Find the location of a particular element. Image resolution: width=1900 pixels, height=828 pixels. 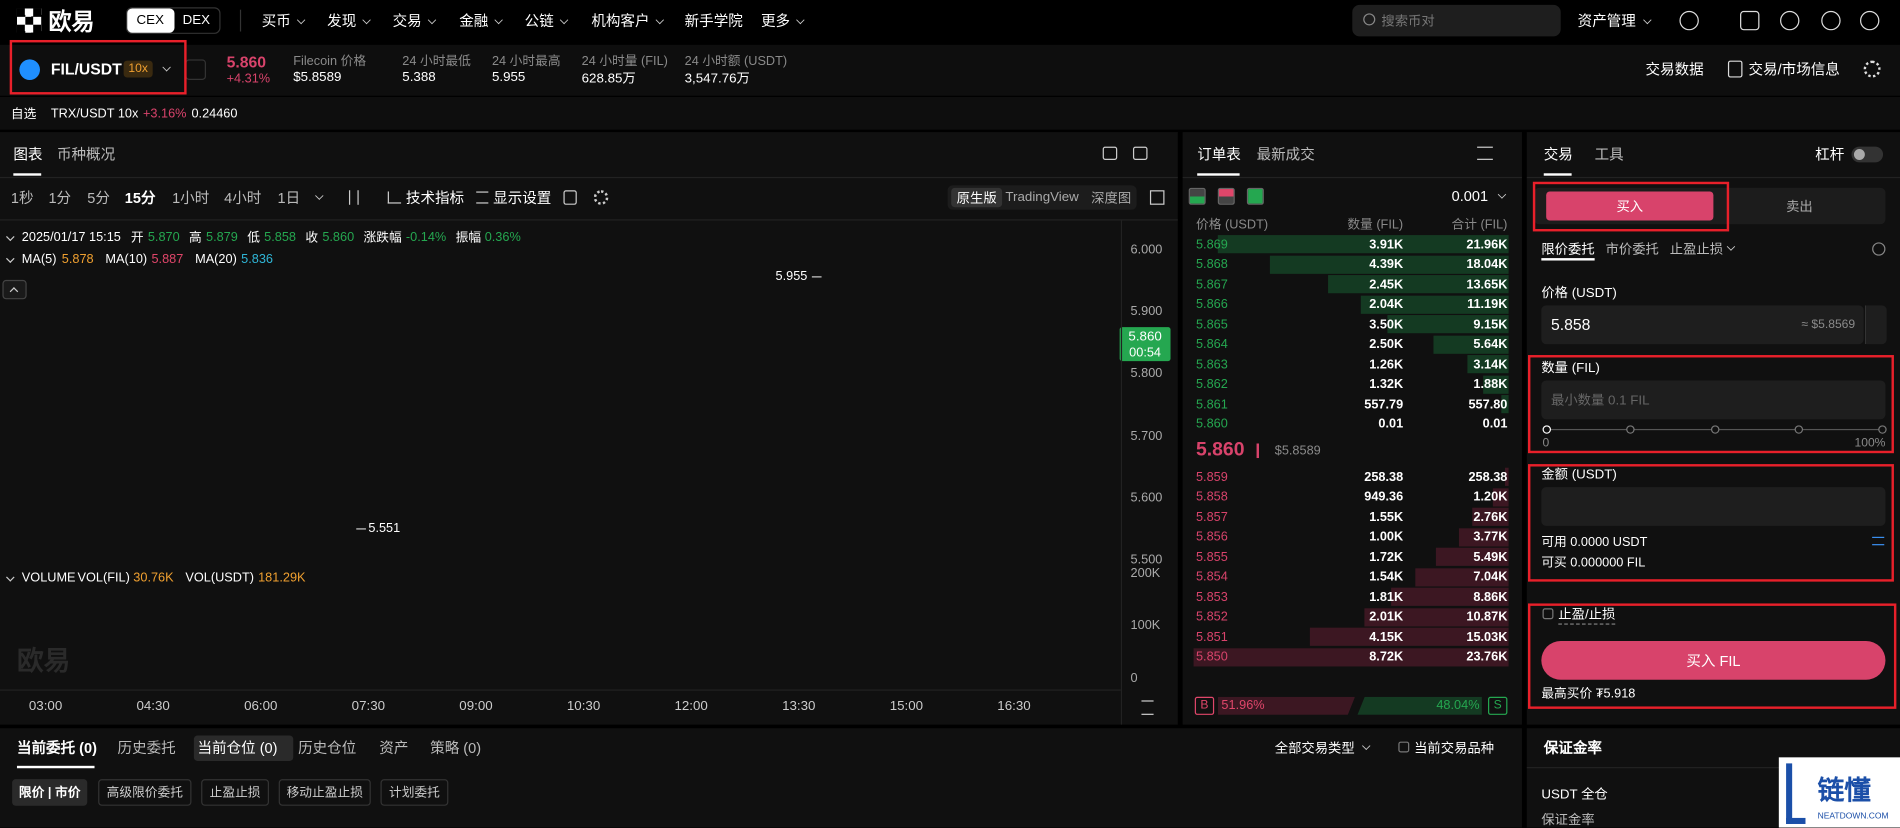

orders-tab: 资产 is located at coordinates (394, 748).